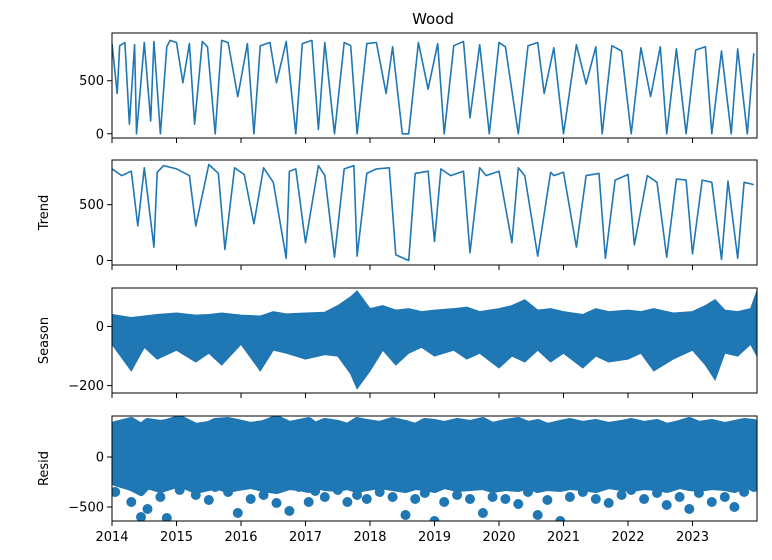  I want to click on resid-y-label: Resid, so click(44, 468).